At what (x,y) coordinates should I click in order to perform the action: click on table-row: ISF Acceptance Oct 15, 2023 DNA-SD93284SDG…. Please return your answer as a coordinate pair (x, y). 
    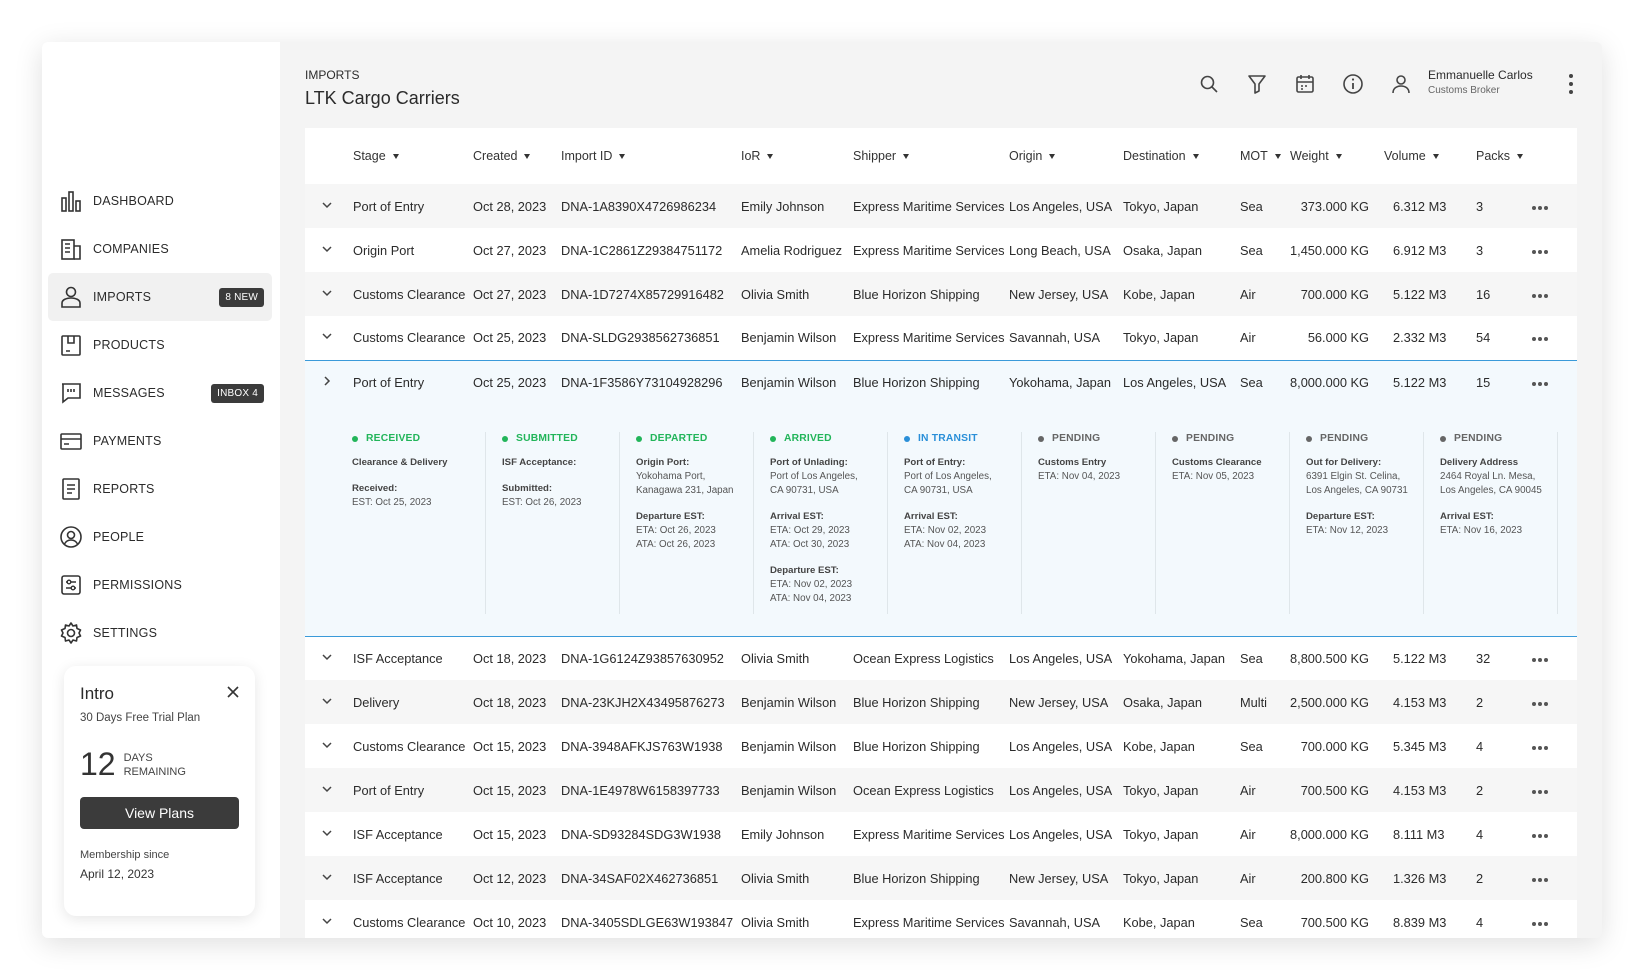
    Looking at the image, I should click on (941, 834).